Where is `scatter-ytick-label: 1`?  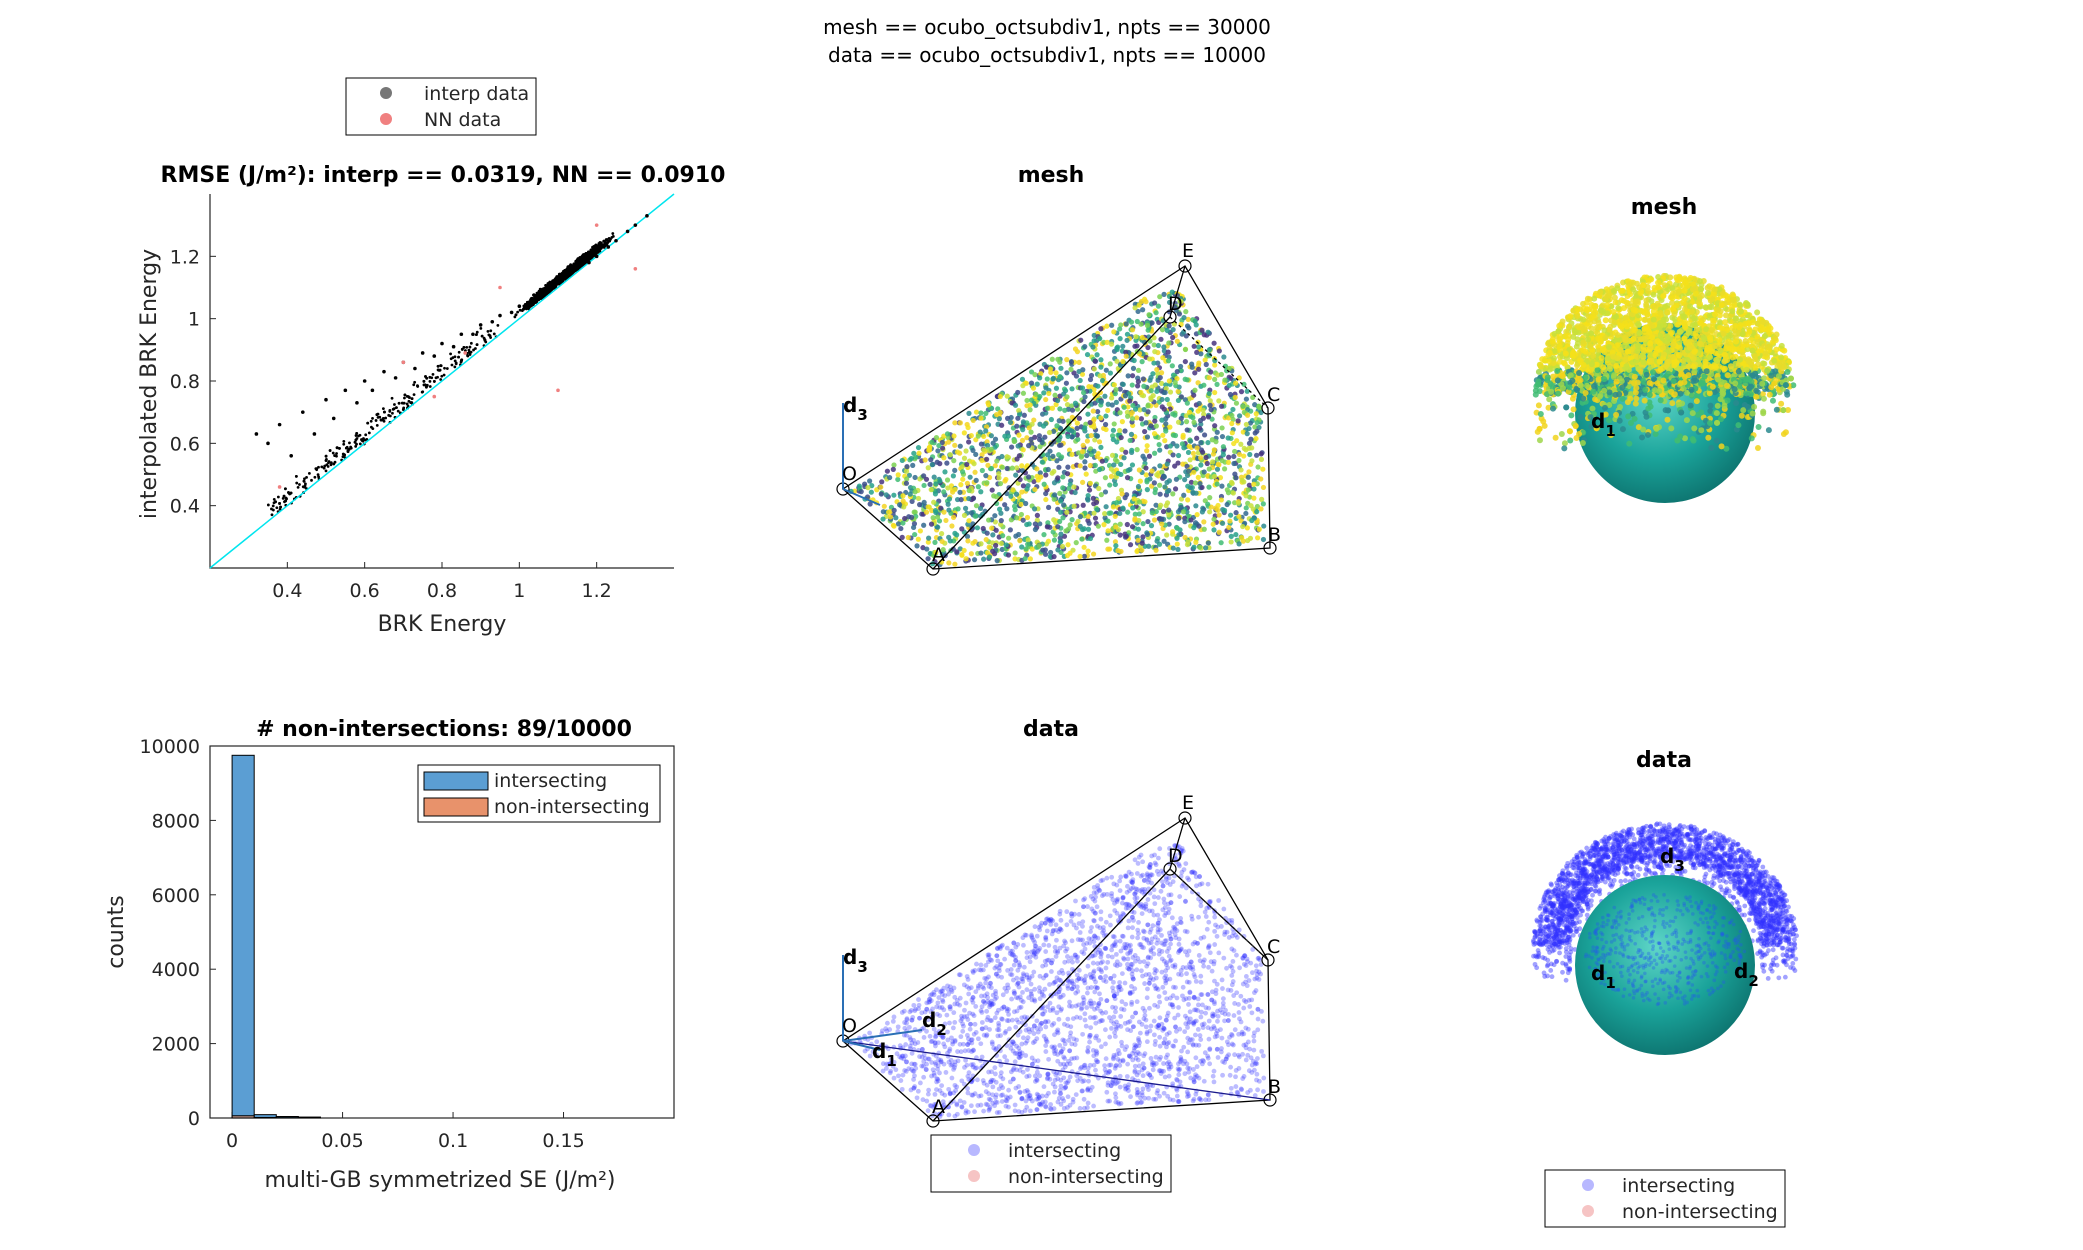
scatter-ytick-label: 1 is located at coordinates (194, 320).